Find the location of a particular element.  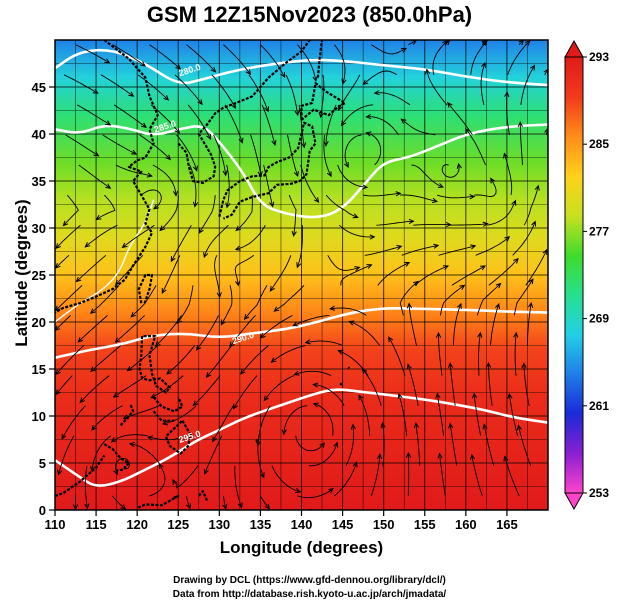

x-tick-label: 140 is located at coordinates (302, 524).